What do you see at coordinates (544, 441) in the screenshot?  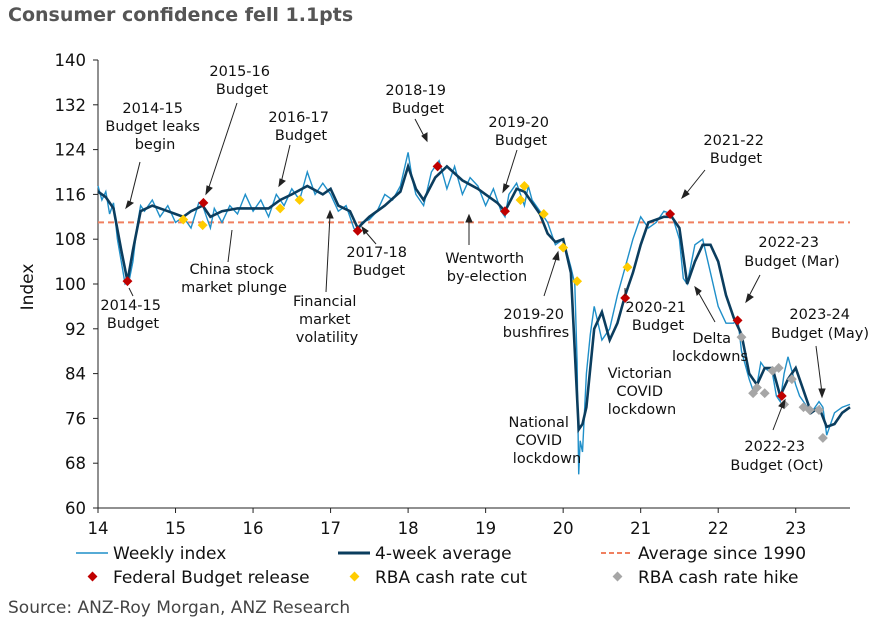 I see `annotation-national: National COVID lockdown` at bounding box center [544, 441].